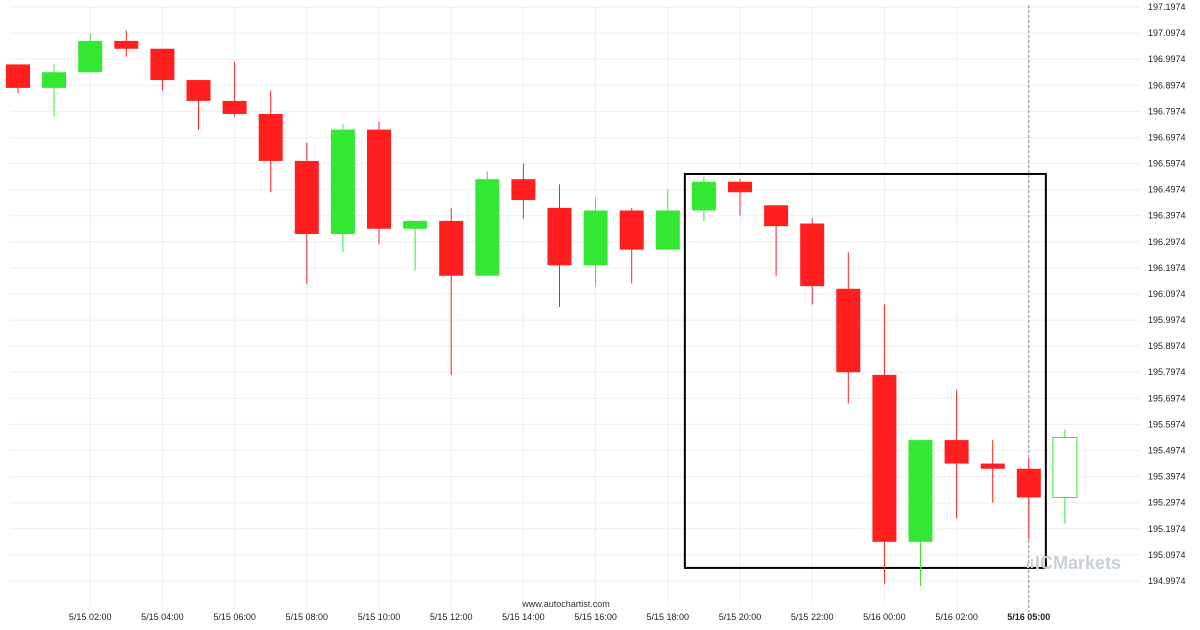 The height and width of the screenshot is (630, 1200). What do you see at coordinates (1167, 242) in the screenshot?
I see `y-tick-label: 196.2974` at bounding box center [1167, 242].